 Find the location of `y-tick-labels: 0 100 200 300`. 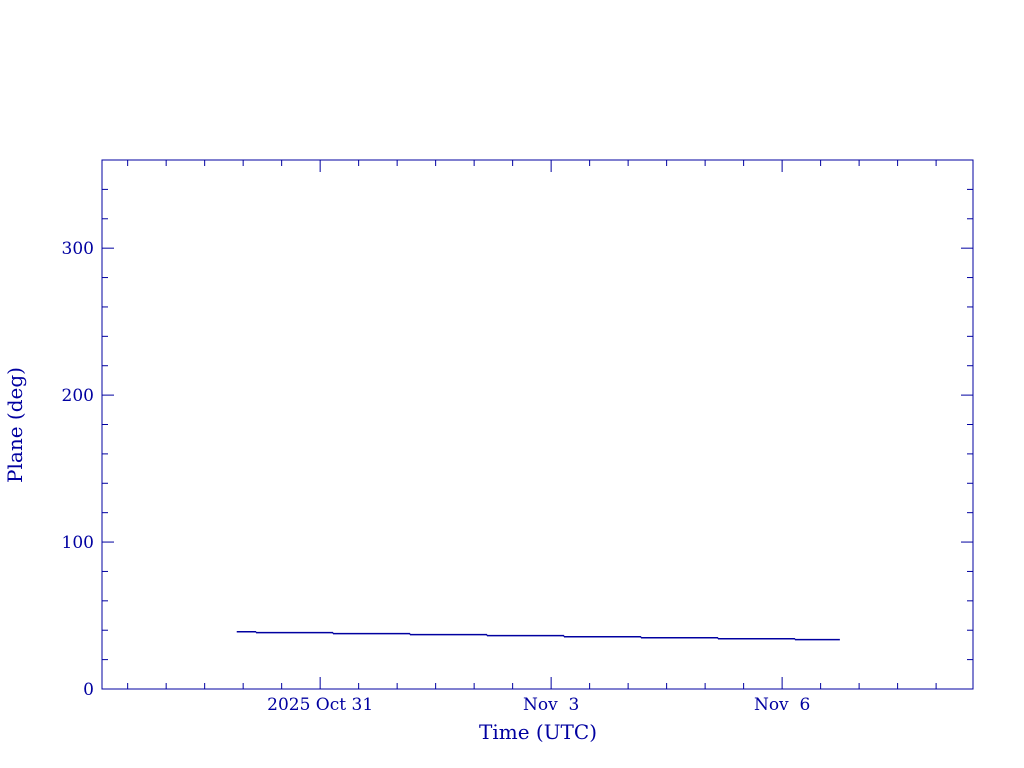

y-tick-labels: 0 100 200 300 is located at coordinates (78, 469).